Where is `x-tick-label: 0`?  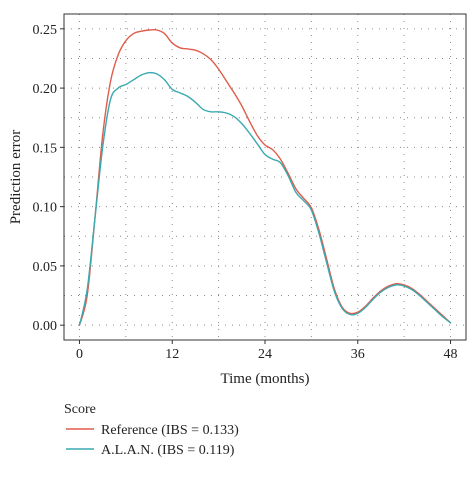 x-tick-label: 0 is located at coordinates (79, 354).